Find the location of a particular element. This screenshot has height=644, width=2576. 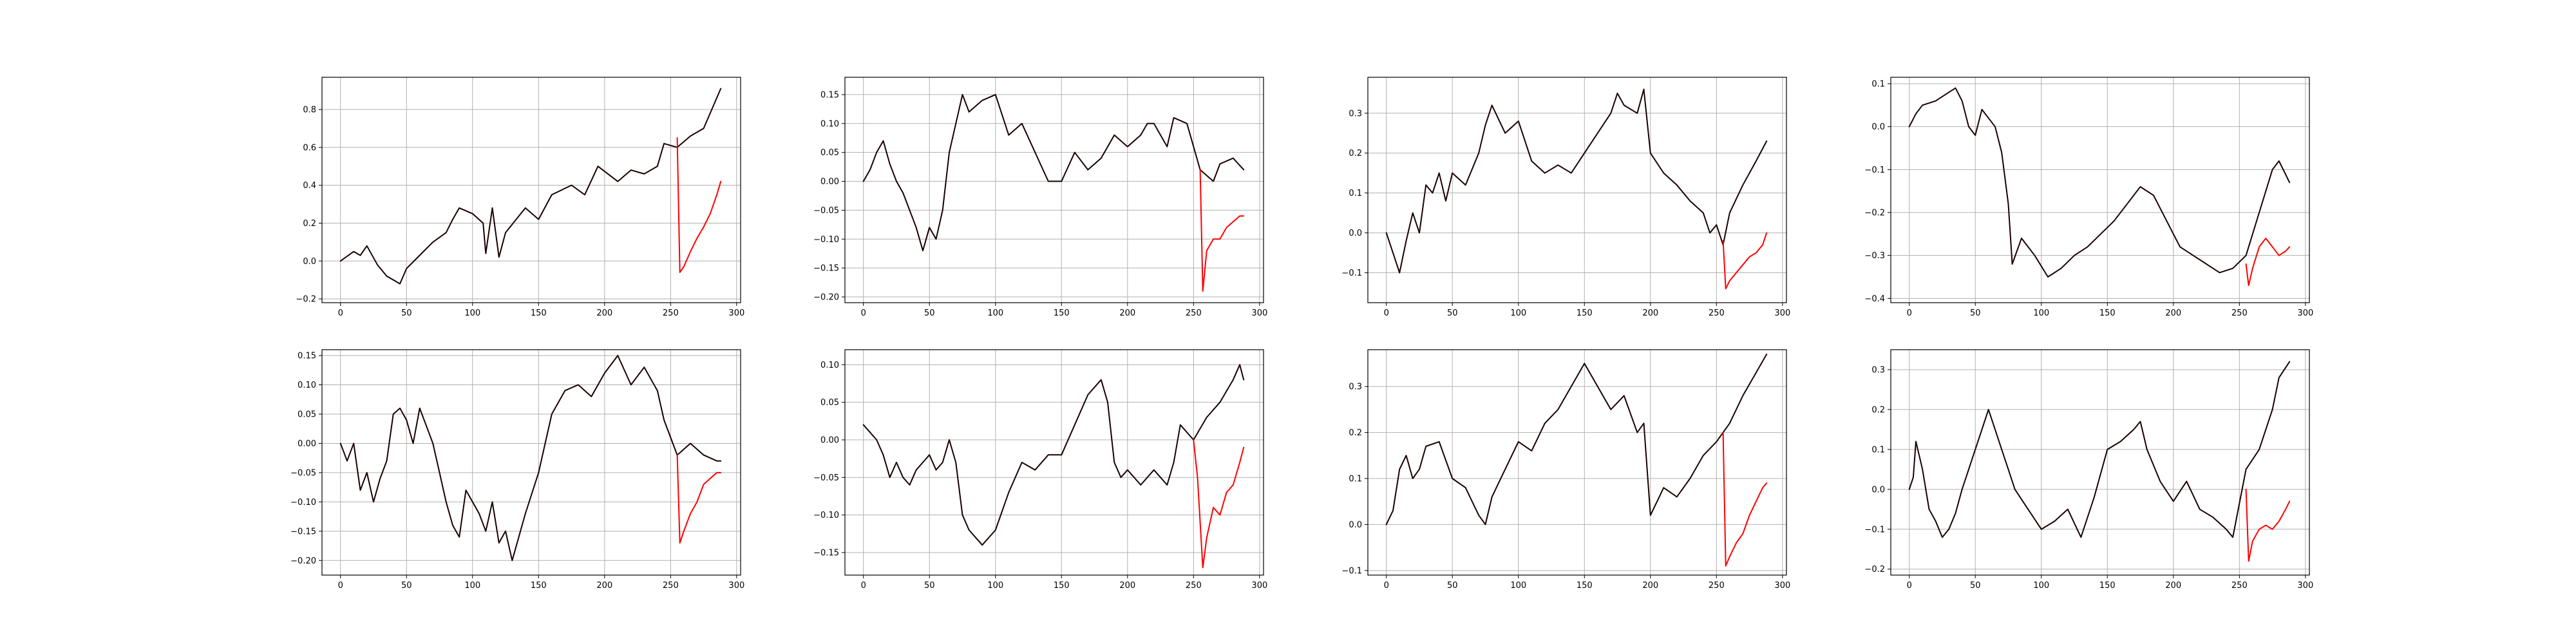

y-tick-label: −0.3 is located at coordinates (1874, 256).